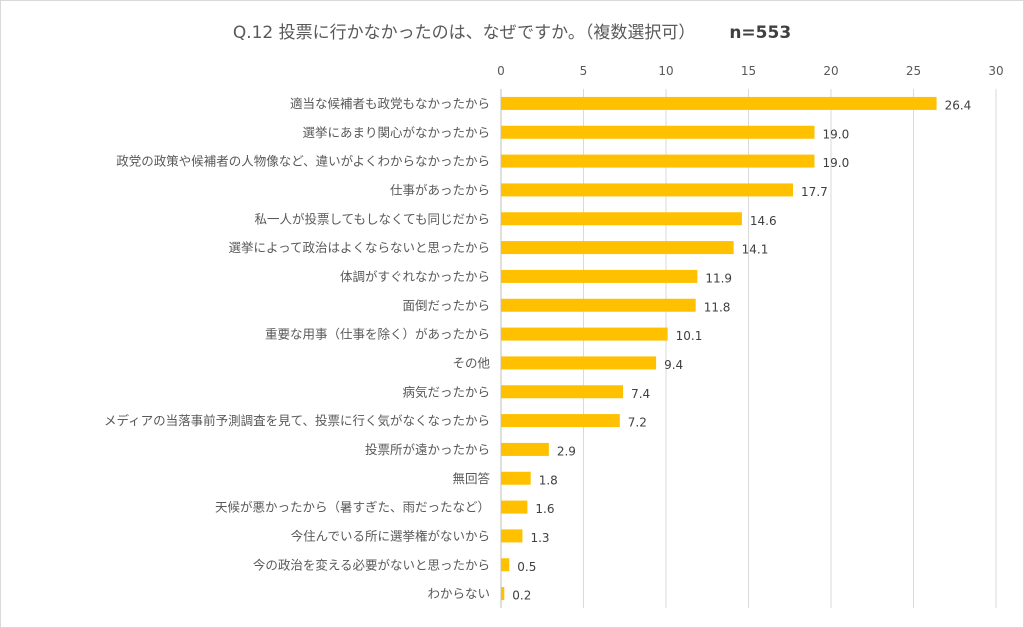 Image resolution: width=1024 pixels, height=628 pixels. I want to click on data-label: 0.2, so click(521, 596).